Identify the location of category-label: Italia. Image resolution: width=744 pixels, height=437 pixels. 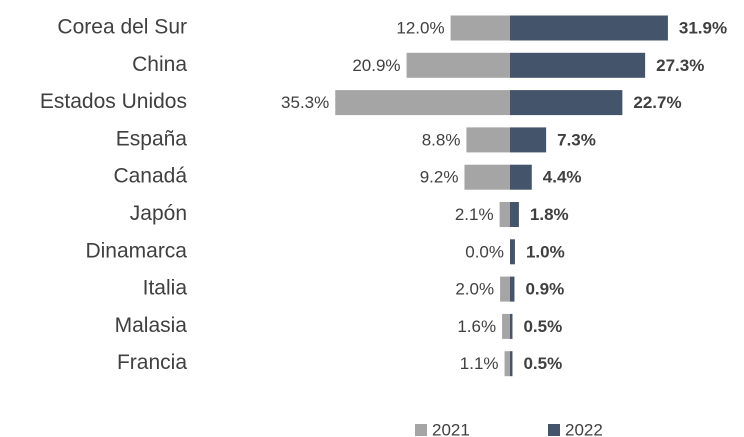
(165, 288).